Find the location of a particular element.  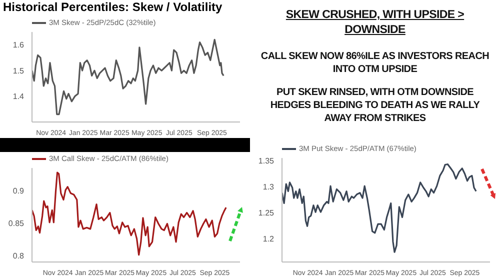

y-tick-label: 1.5 is located at coordinates (18, 71).